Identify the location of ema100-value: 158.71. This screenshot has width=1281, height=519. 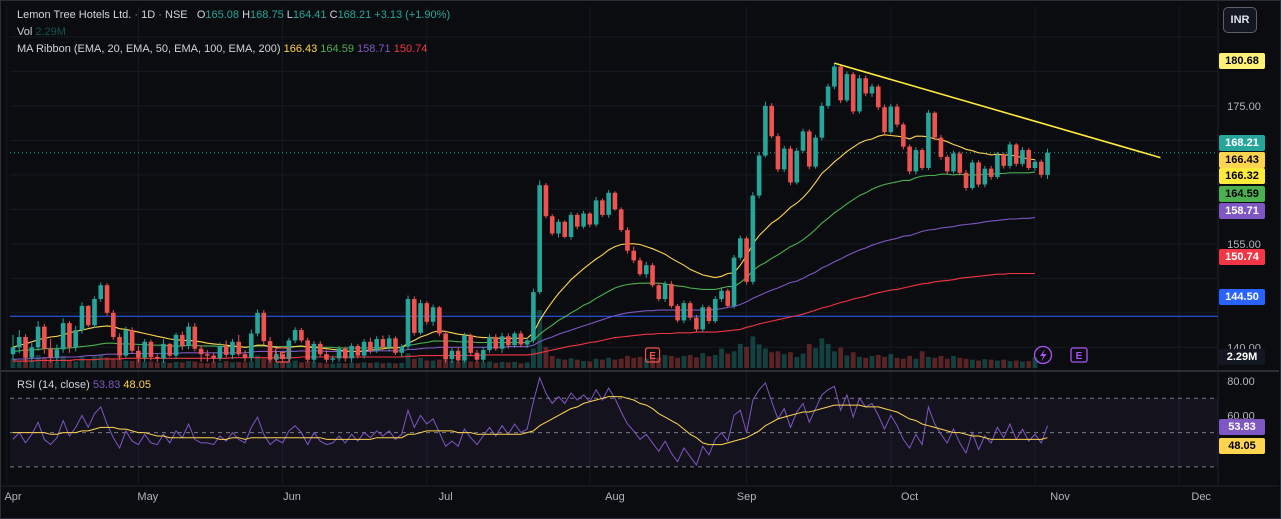
(374, 49).